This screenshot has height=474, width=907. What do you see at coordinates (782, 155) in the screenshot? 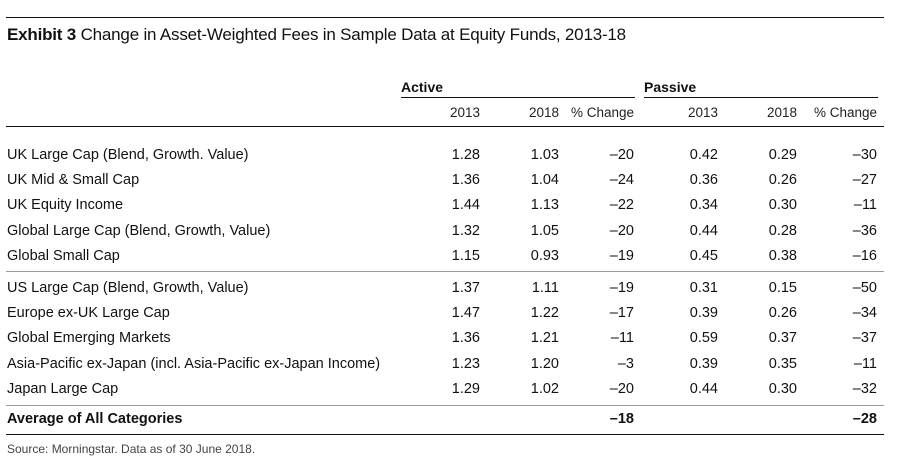
I see `cell-passive-2018: 0.29` at bounding box center [782, 155].